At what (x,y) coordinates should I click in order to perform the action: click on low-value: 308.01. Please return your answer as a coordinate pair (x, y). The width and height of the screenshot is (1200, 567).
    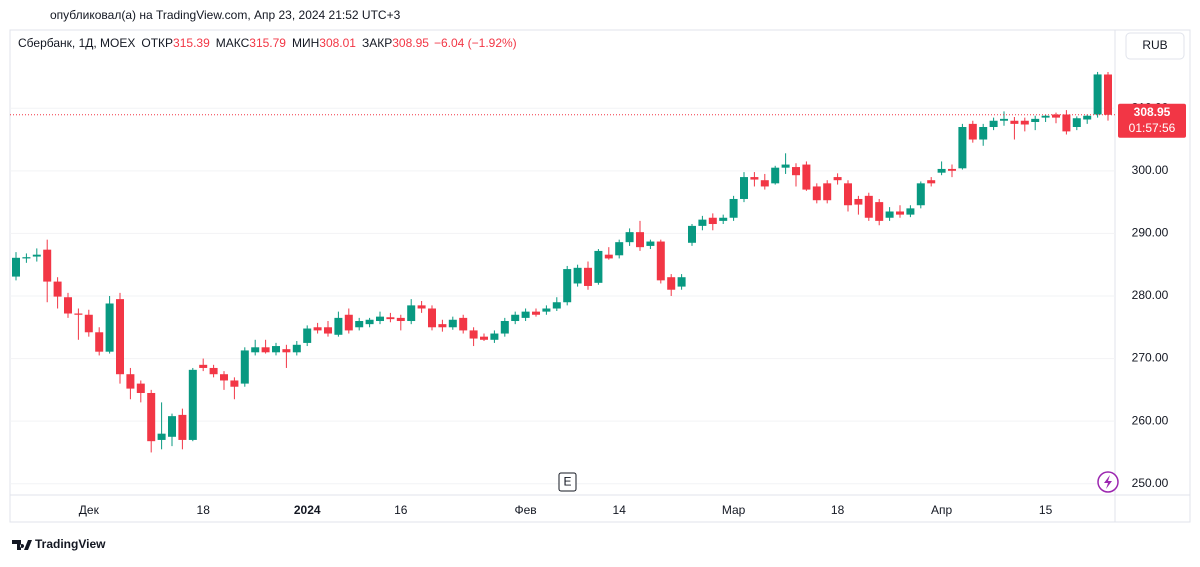
    Looking at the image, I should click on (337, 43).